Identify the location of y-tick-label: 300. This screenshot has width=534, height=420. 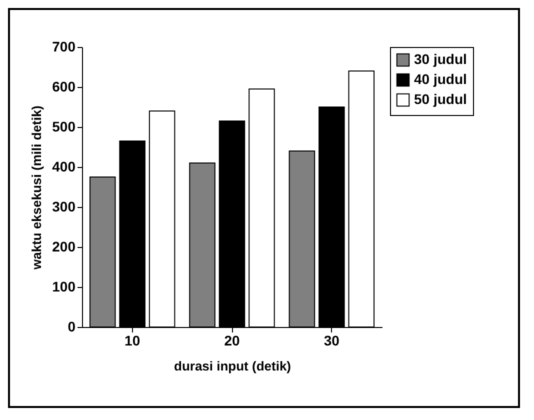
(64, 206).